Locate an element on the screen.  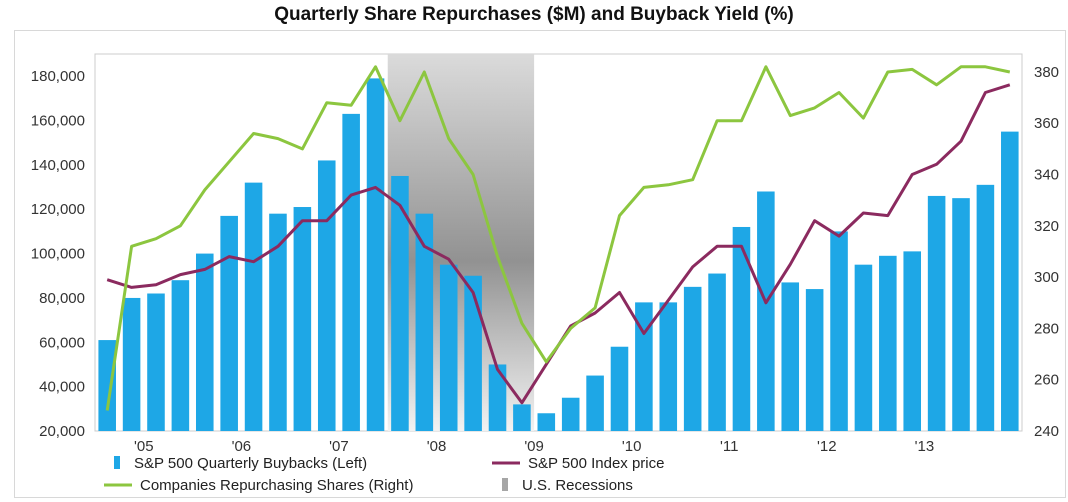
right-tick-label: 240 is located at coordinates (1046, 431).